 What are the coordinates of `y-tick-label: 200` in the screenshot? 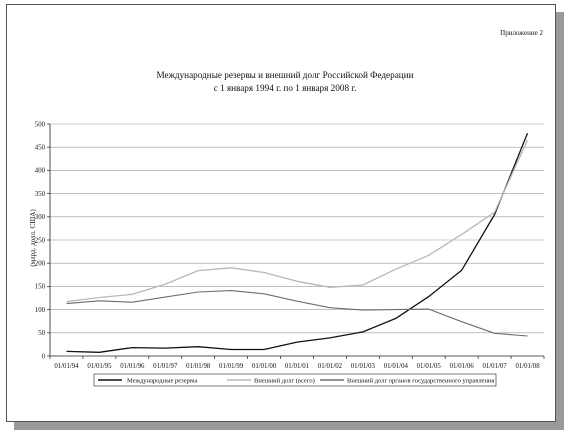 It's located at (40, 264).